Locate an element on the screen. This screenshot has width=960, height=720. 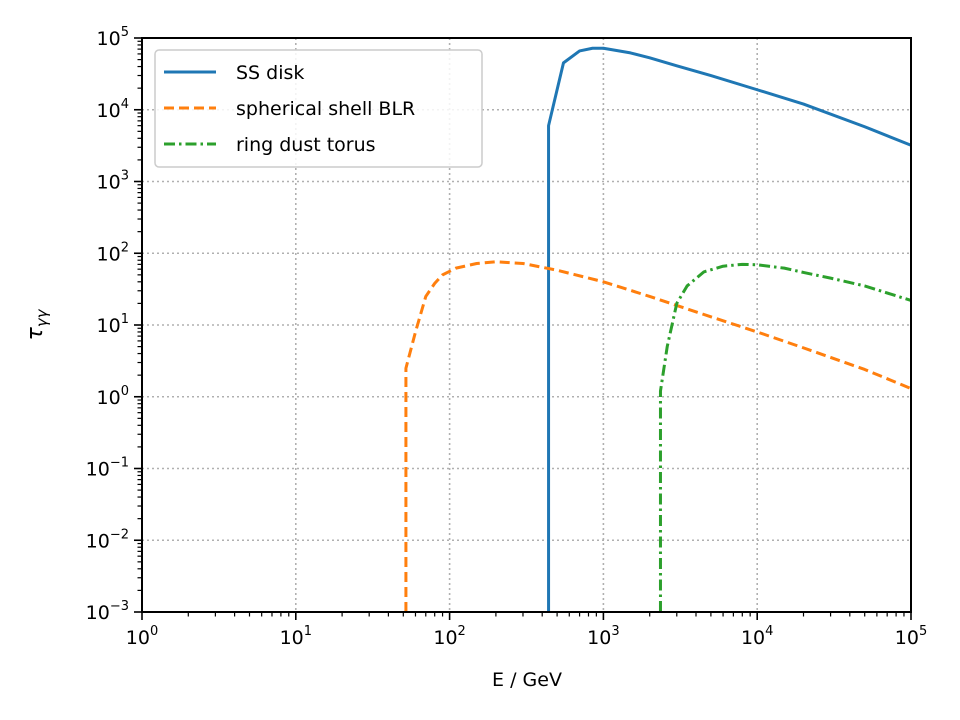
y-tick-label: 10² is located at coordinates (113, 252).